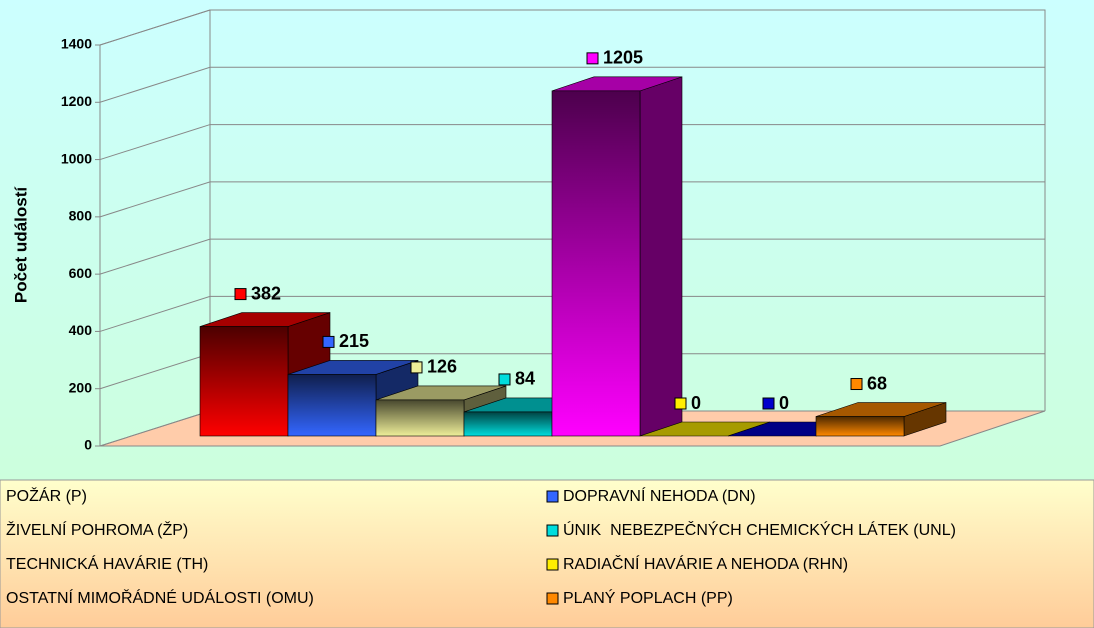 The image size is (1094, 628). What do you see at coordinates (76, 101) in the screenshot?
I see `y-tick-label: 1200` at bounding box center [76, 101].